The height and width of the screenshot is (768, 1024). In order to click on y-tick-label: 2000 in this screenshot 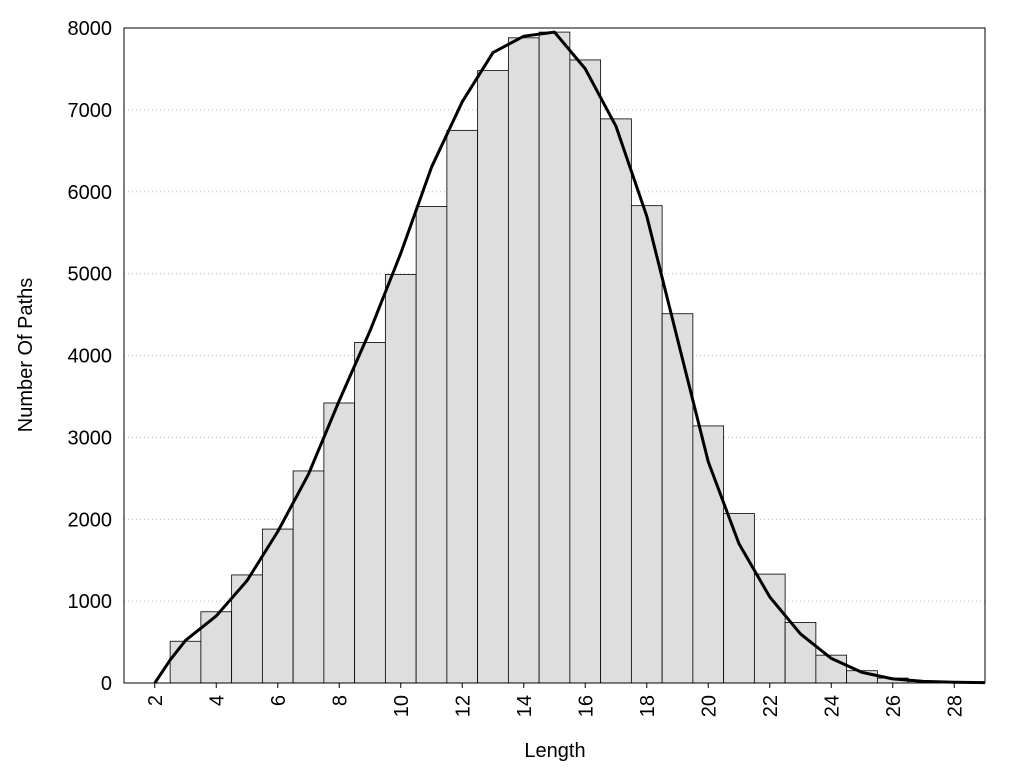, I will do `click(90, 520)`.